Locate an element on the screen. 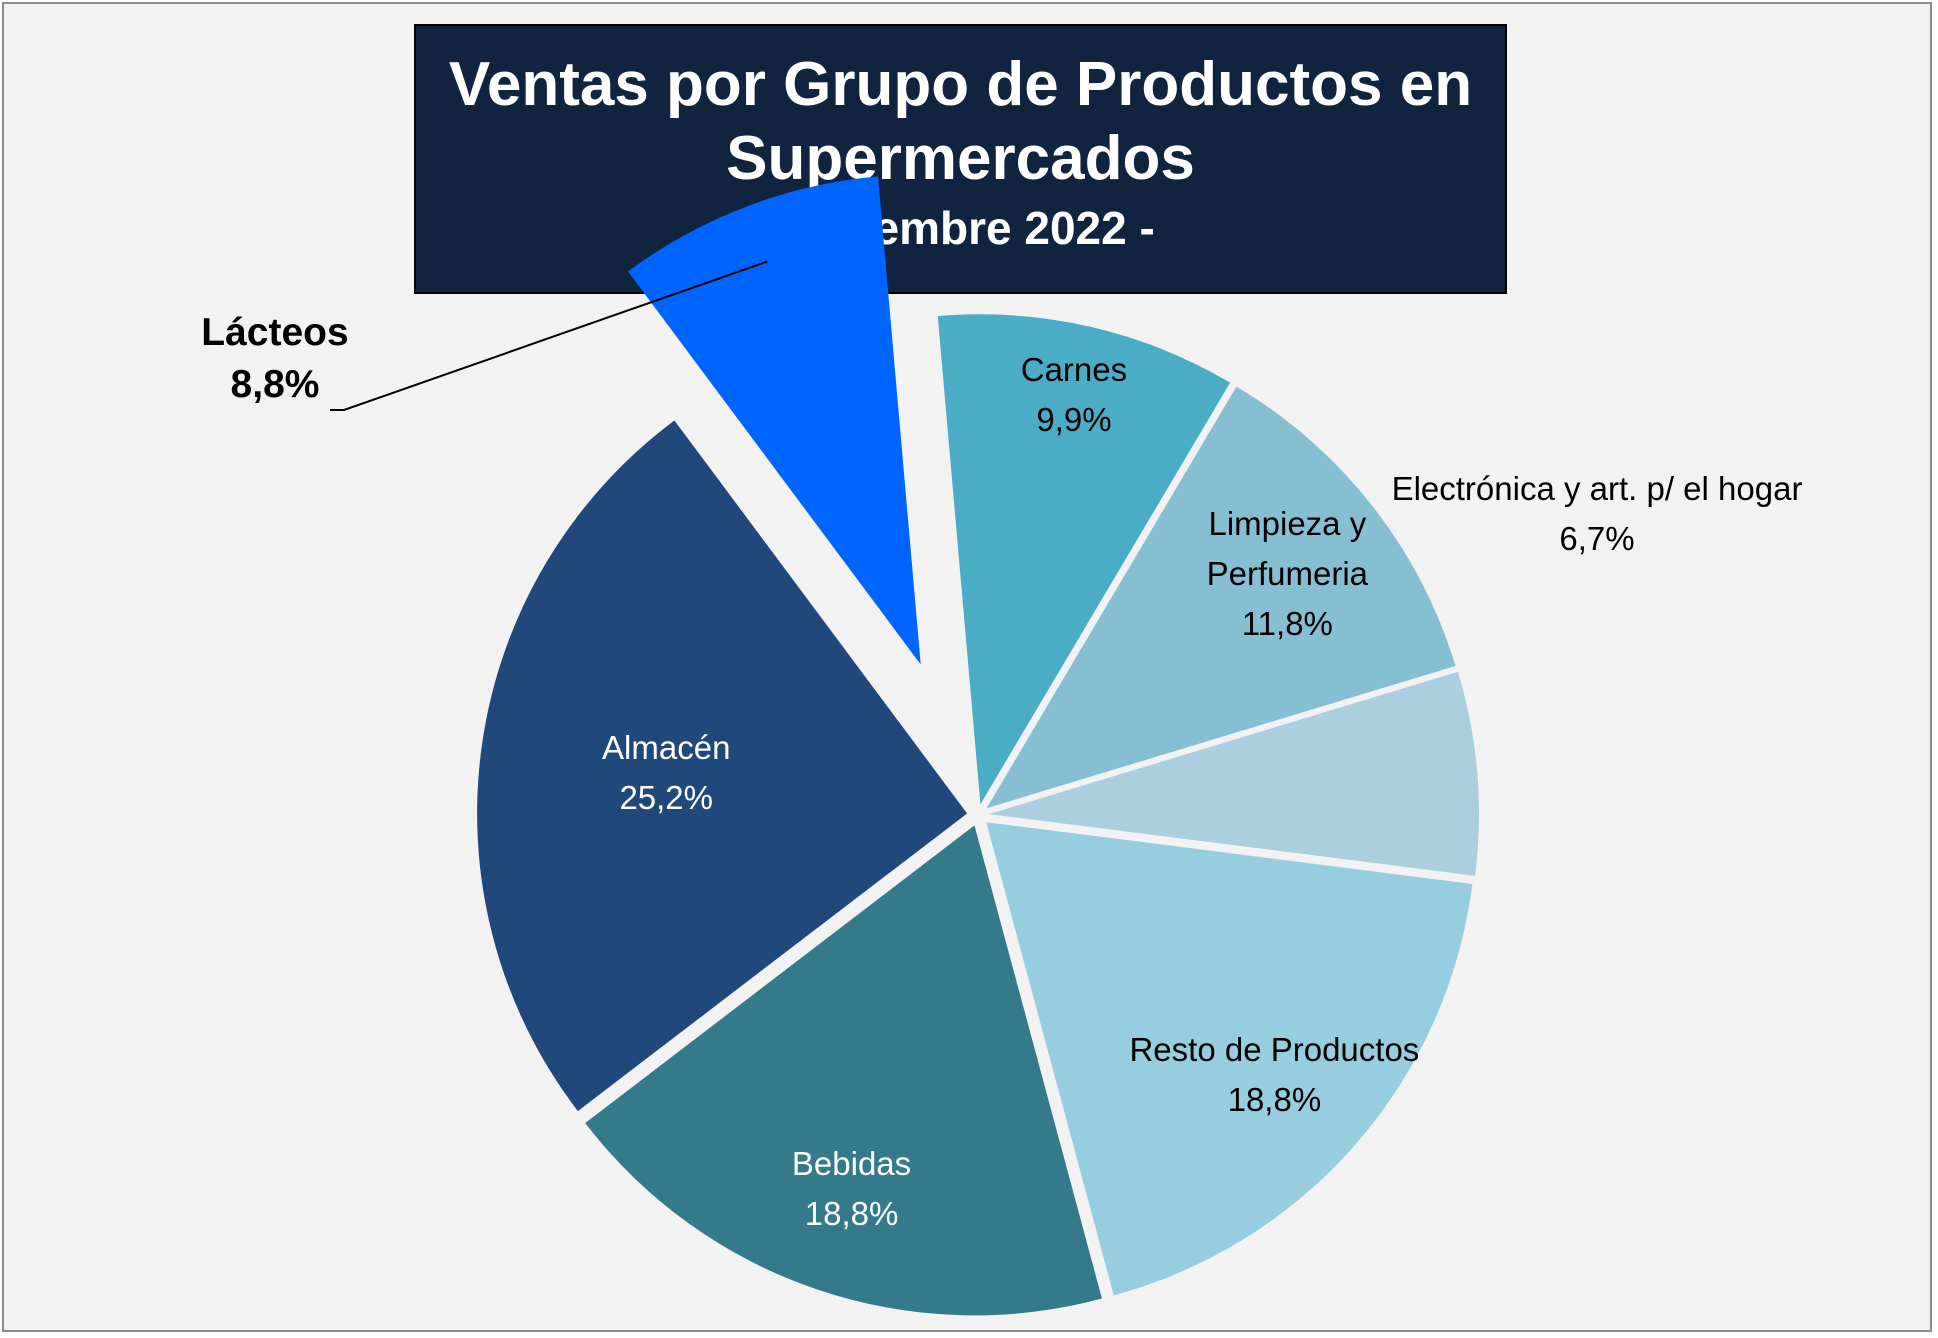  pie-slice-limpieza-y-perfumeria is located at coordinates (1221, 597).